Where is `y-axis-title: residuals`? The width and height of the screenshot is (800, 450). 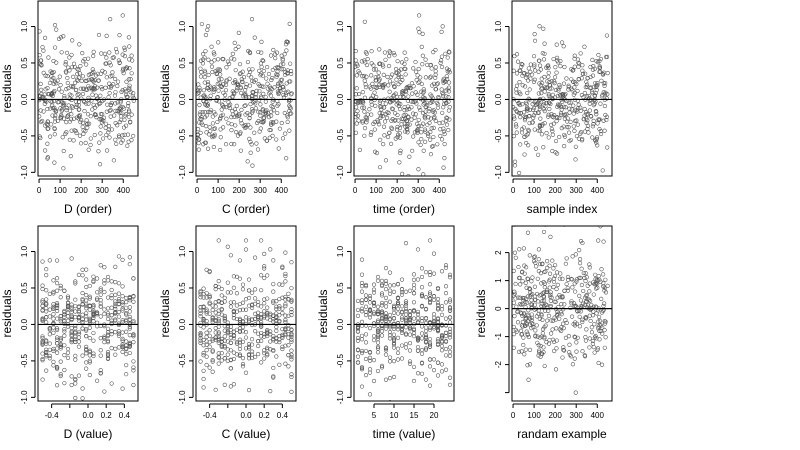
y-axis-title: residuals is located at coordinates (165, 88).